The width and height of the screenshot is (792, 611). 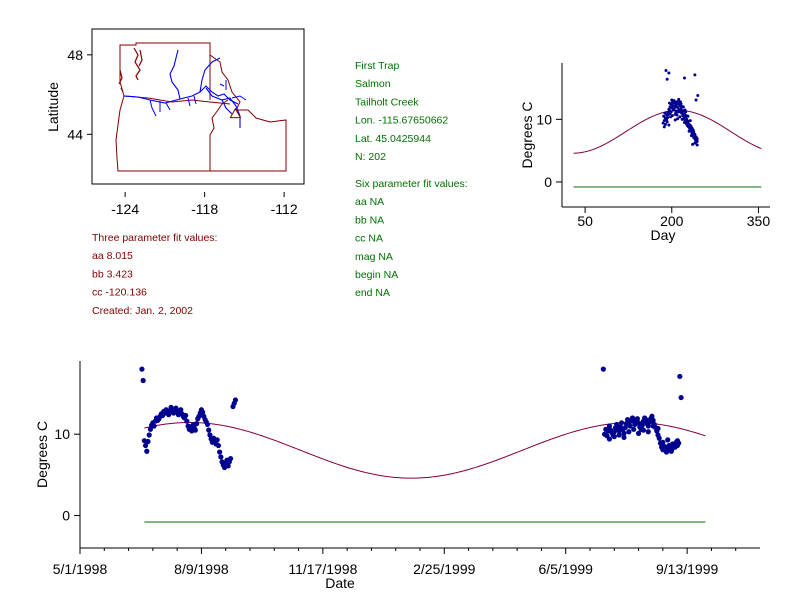 I want to click on map-outline, so click(x=201, y=107).